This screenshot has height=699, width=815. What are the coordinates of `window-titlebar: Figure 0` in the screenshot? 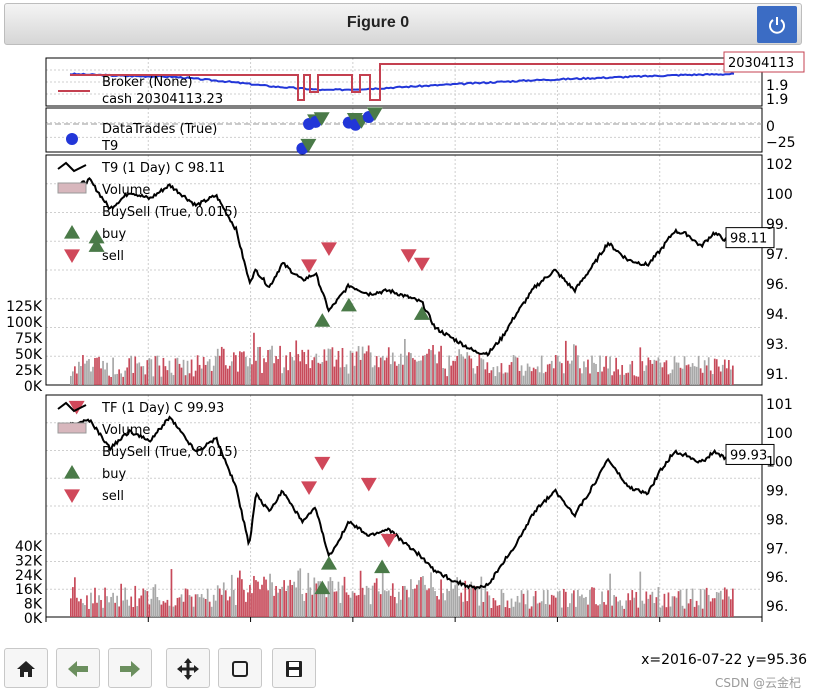 It's located at (403, 24).